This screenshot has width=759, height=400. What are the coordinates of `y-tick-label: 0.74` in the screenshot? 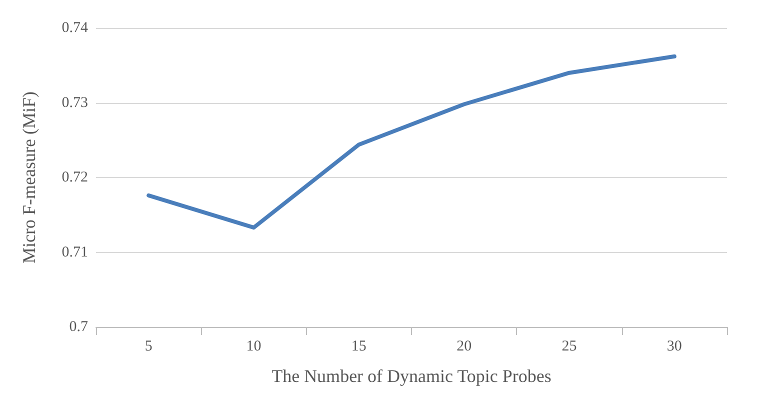 It's located at (75, 28).